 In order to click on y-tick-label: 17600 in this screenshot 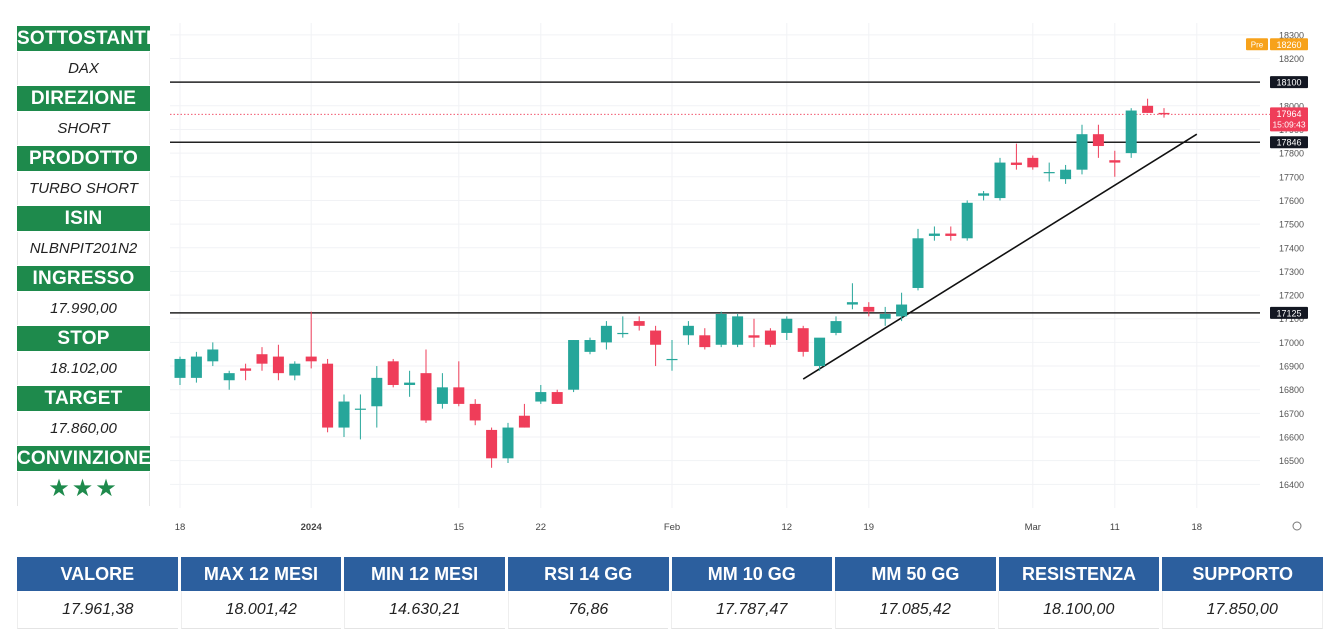, I will do `click(1291, 201)`.